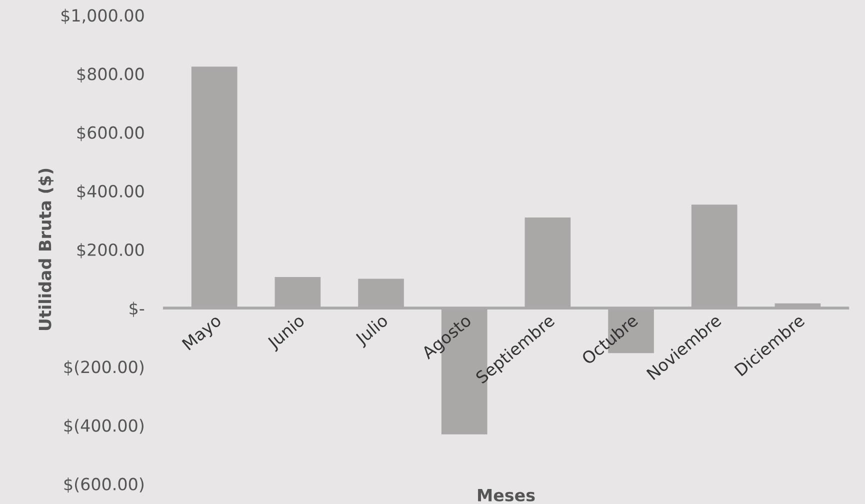  What do you see at coordinates (137, 309) in the screenshot?
I see `y-tick-label: $-` at bounding box center [137, 309].